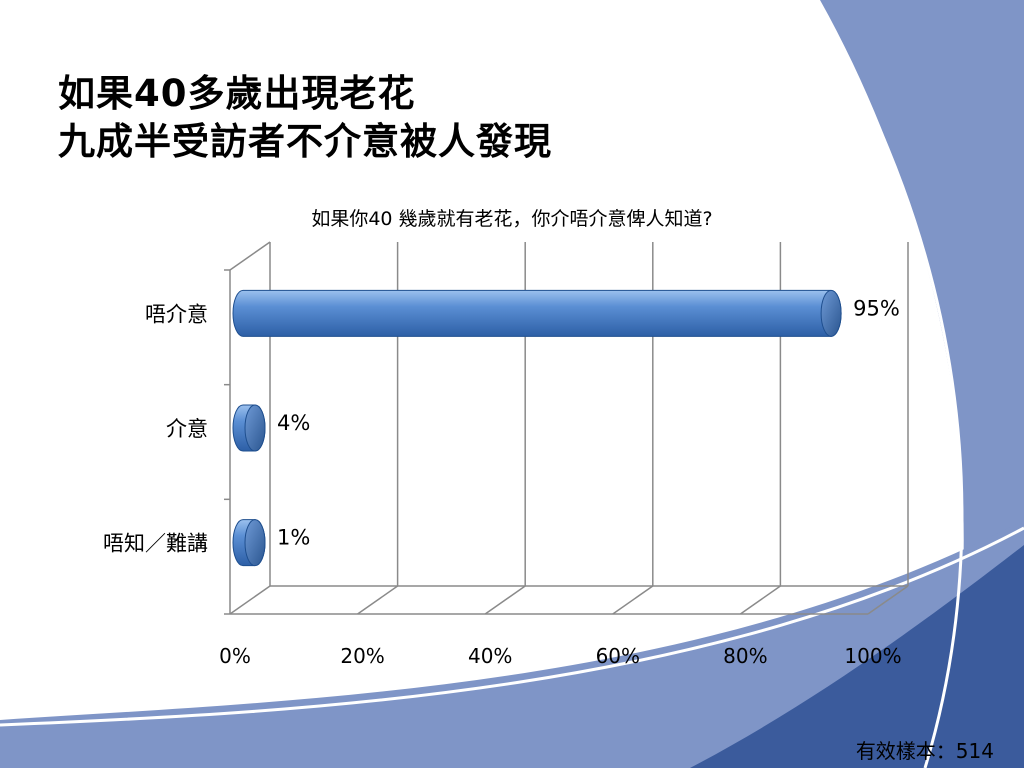 The image size is (1024, 768). What do you see at coordinates (305, 118) in the screenshot?
I see `slide-title: 如果40多歲出現老花 九成半受訪者不介意被人發現` at bounding box center [305, 118].